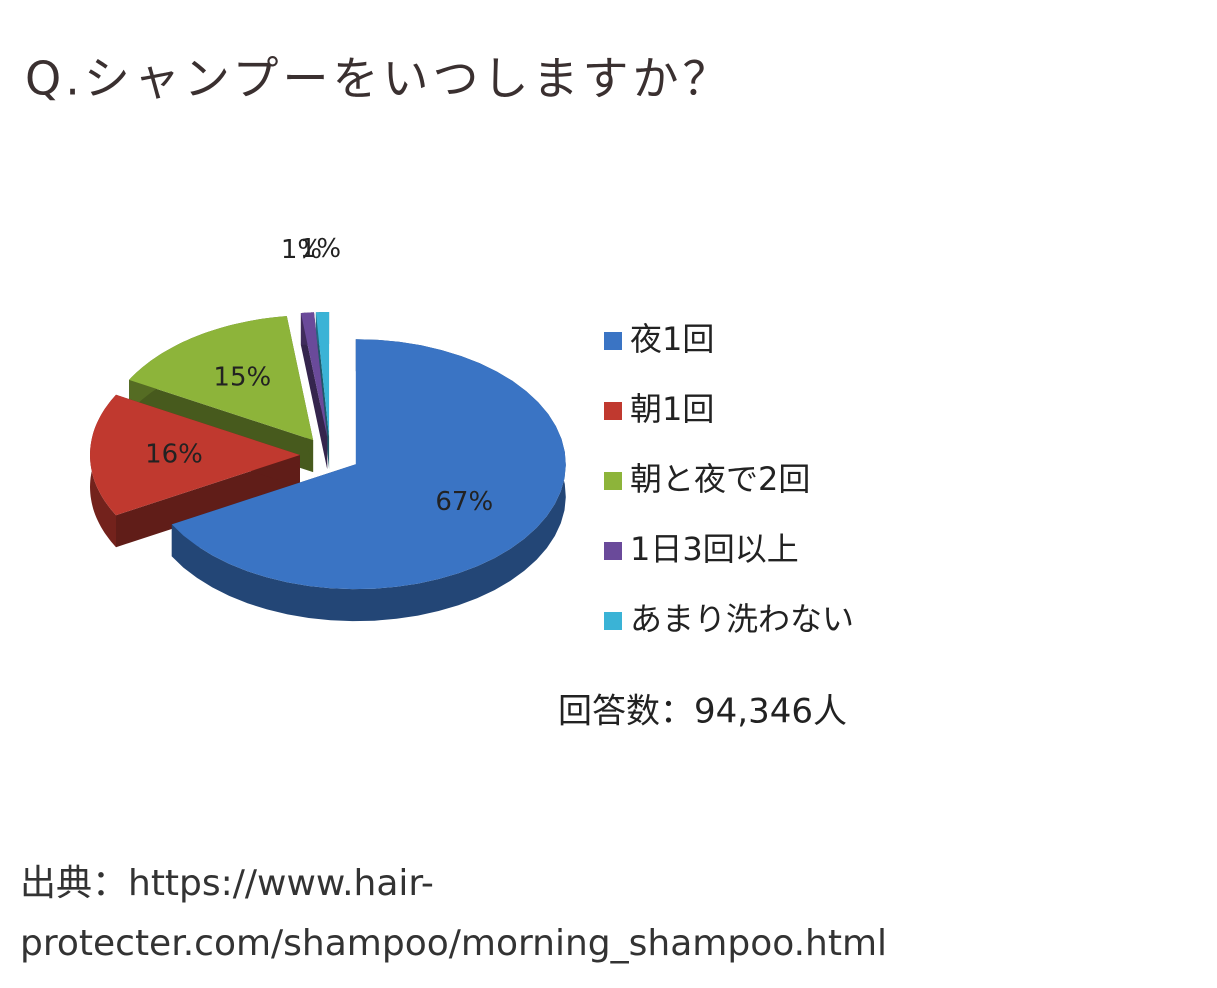  What do you see at coordinates (378, 79) in the screenshot?
I see `chart-title: Q.シャンプーをいつしますか？` at bounding box center [378, 79].